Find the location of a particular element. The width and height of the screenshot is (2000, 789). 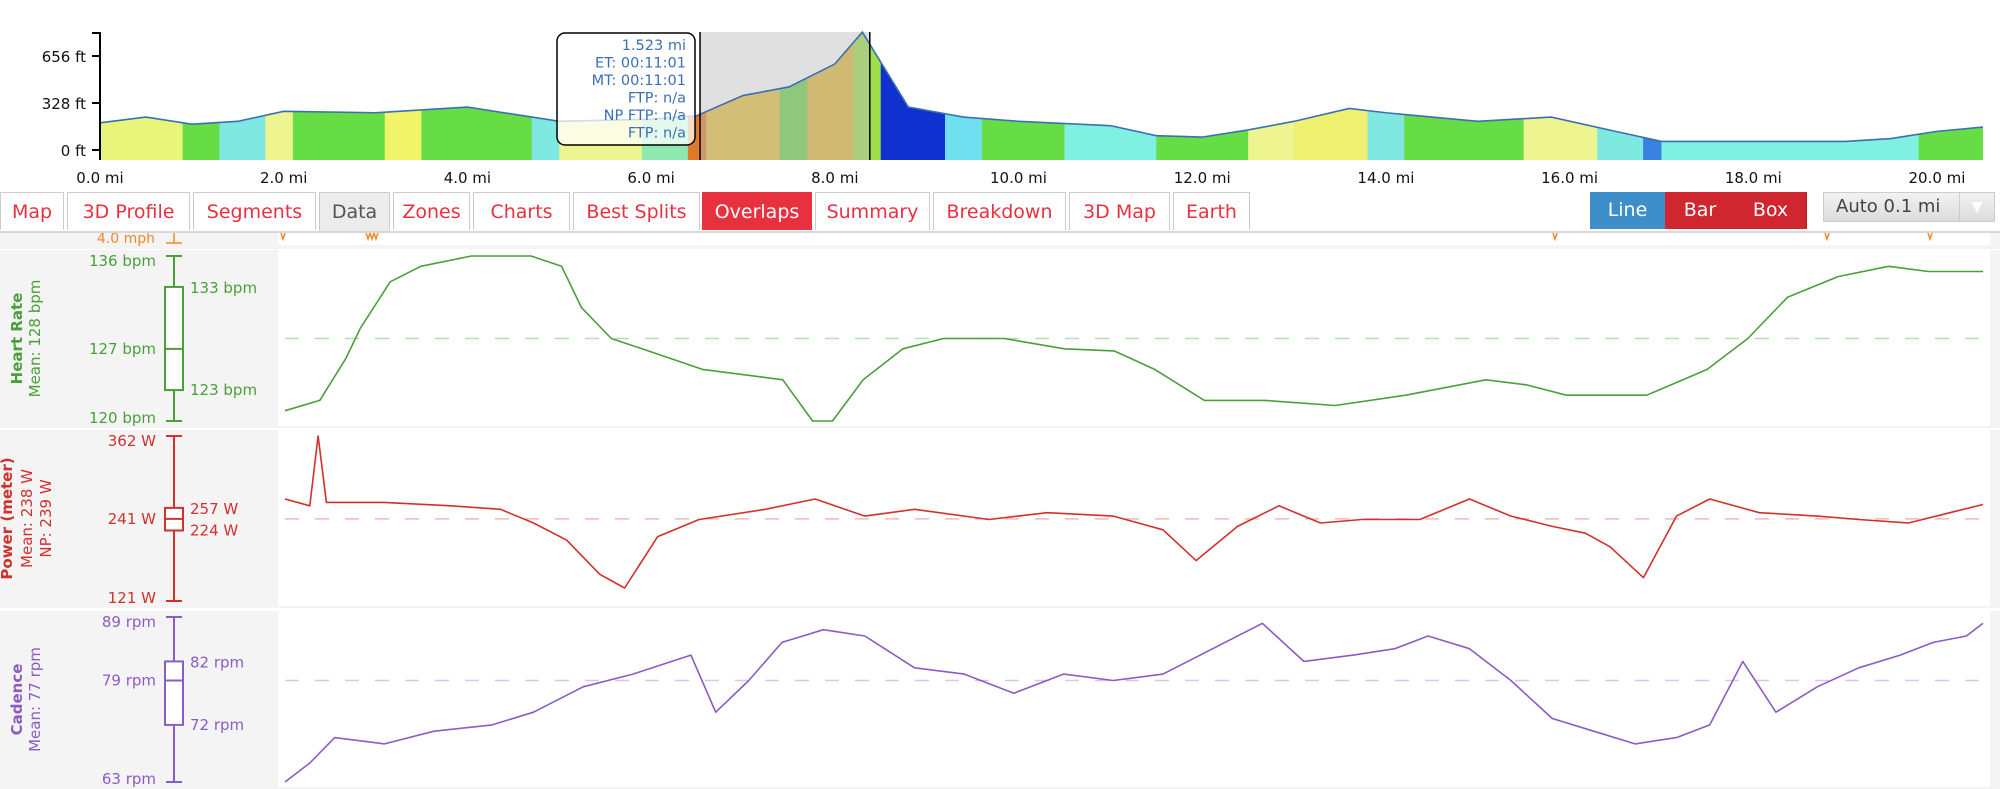

median-label: 241 W is located at coordinates (132, 519).